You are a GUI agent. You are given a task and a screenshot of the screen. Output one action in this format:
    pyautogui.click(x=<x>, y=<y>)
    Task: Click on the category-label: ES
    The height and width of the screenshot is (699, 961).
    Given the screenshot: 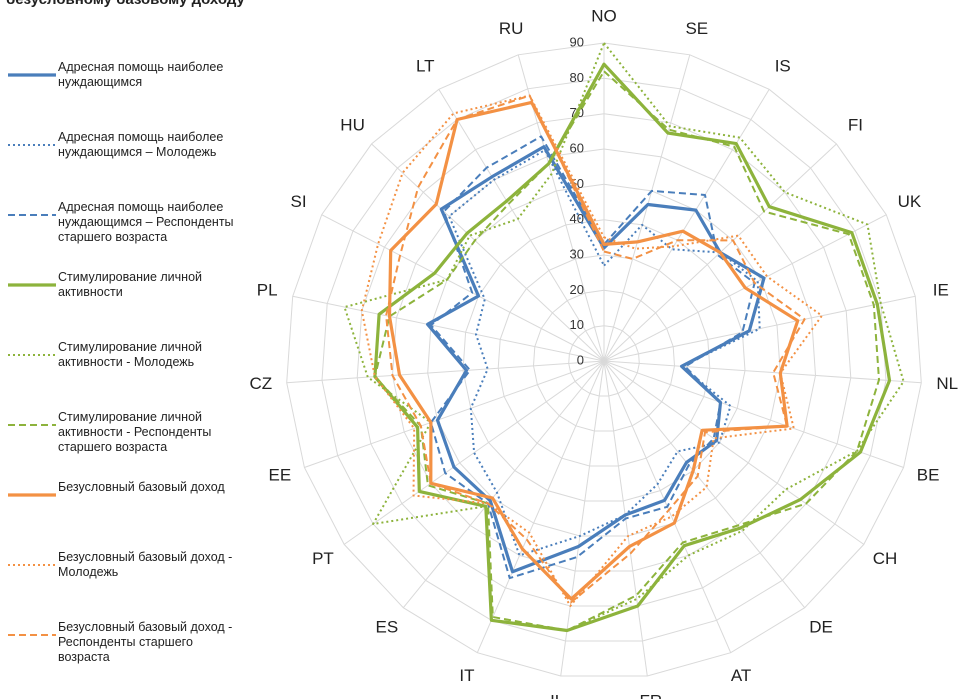 What is the action you would take?
    pyautogui.click(x=387, y=626)
    